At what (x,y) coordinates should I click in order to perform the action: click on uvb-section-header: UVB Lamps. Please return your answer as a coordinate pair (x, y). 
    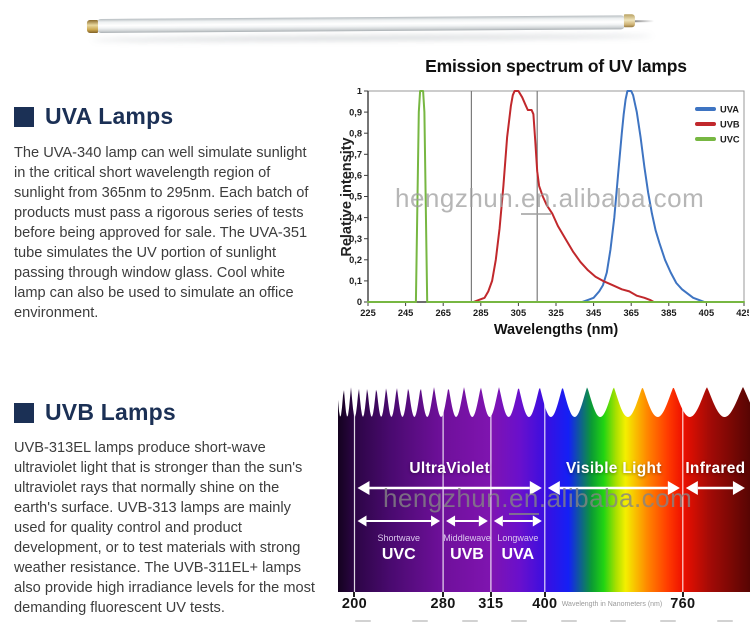
    Looking at the image, I should click on (95, 412).